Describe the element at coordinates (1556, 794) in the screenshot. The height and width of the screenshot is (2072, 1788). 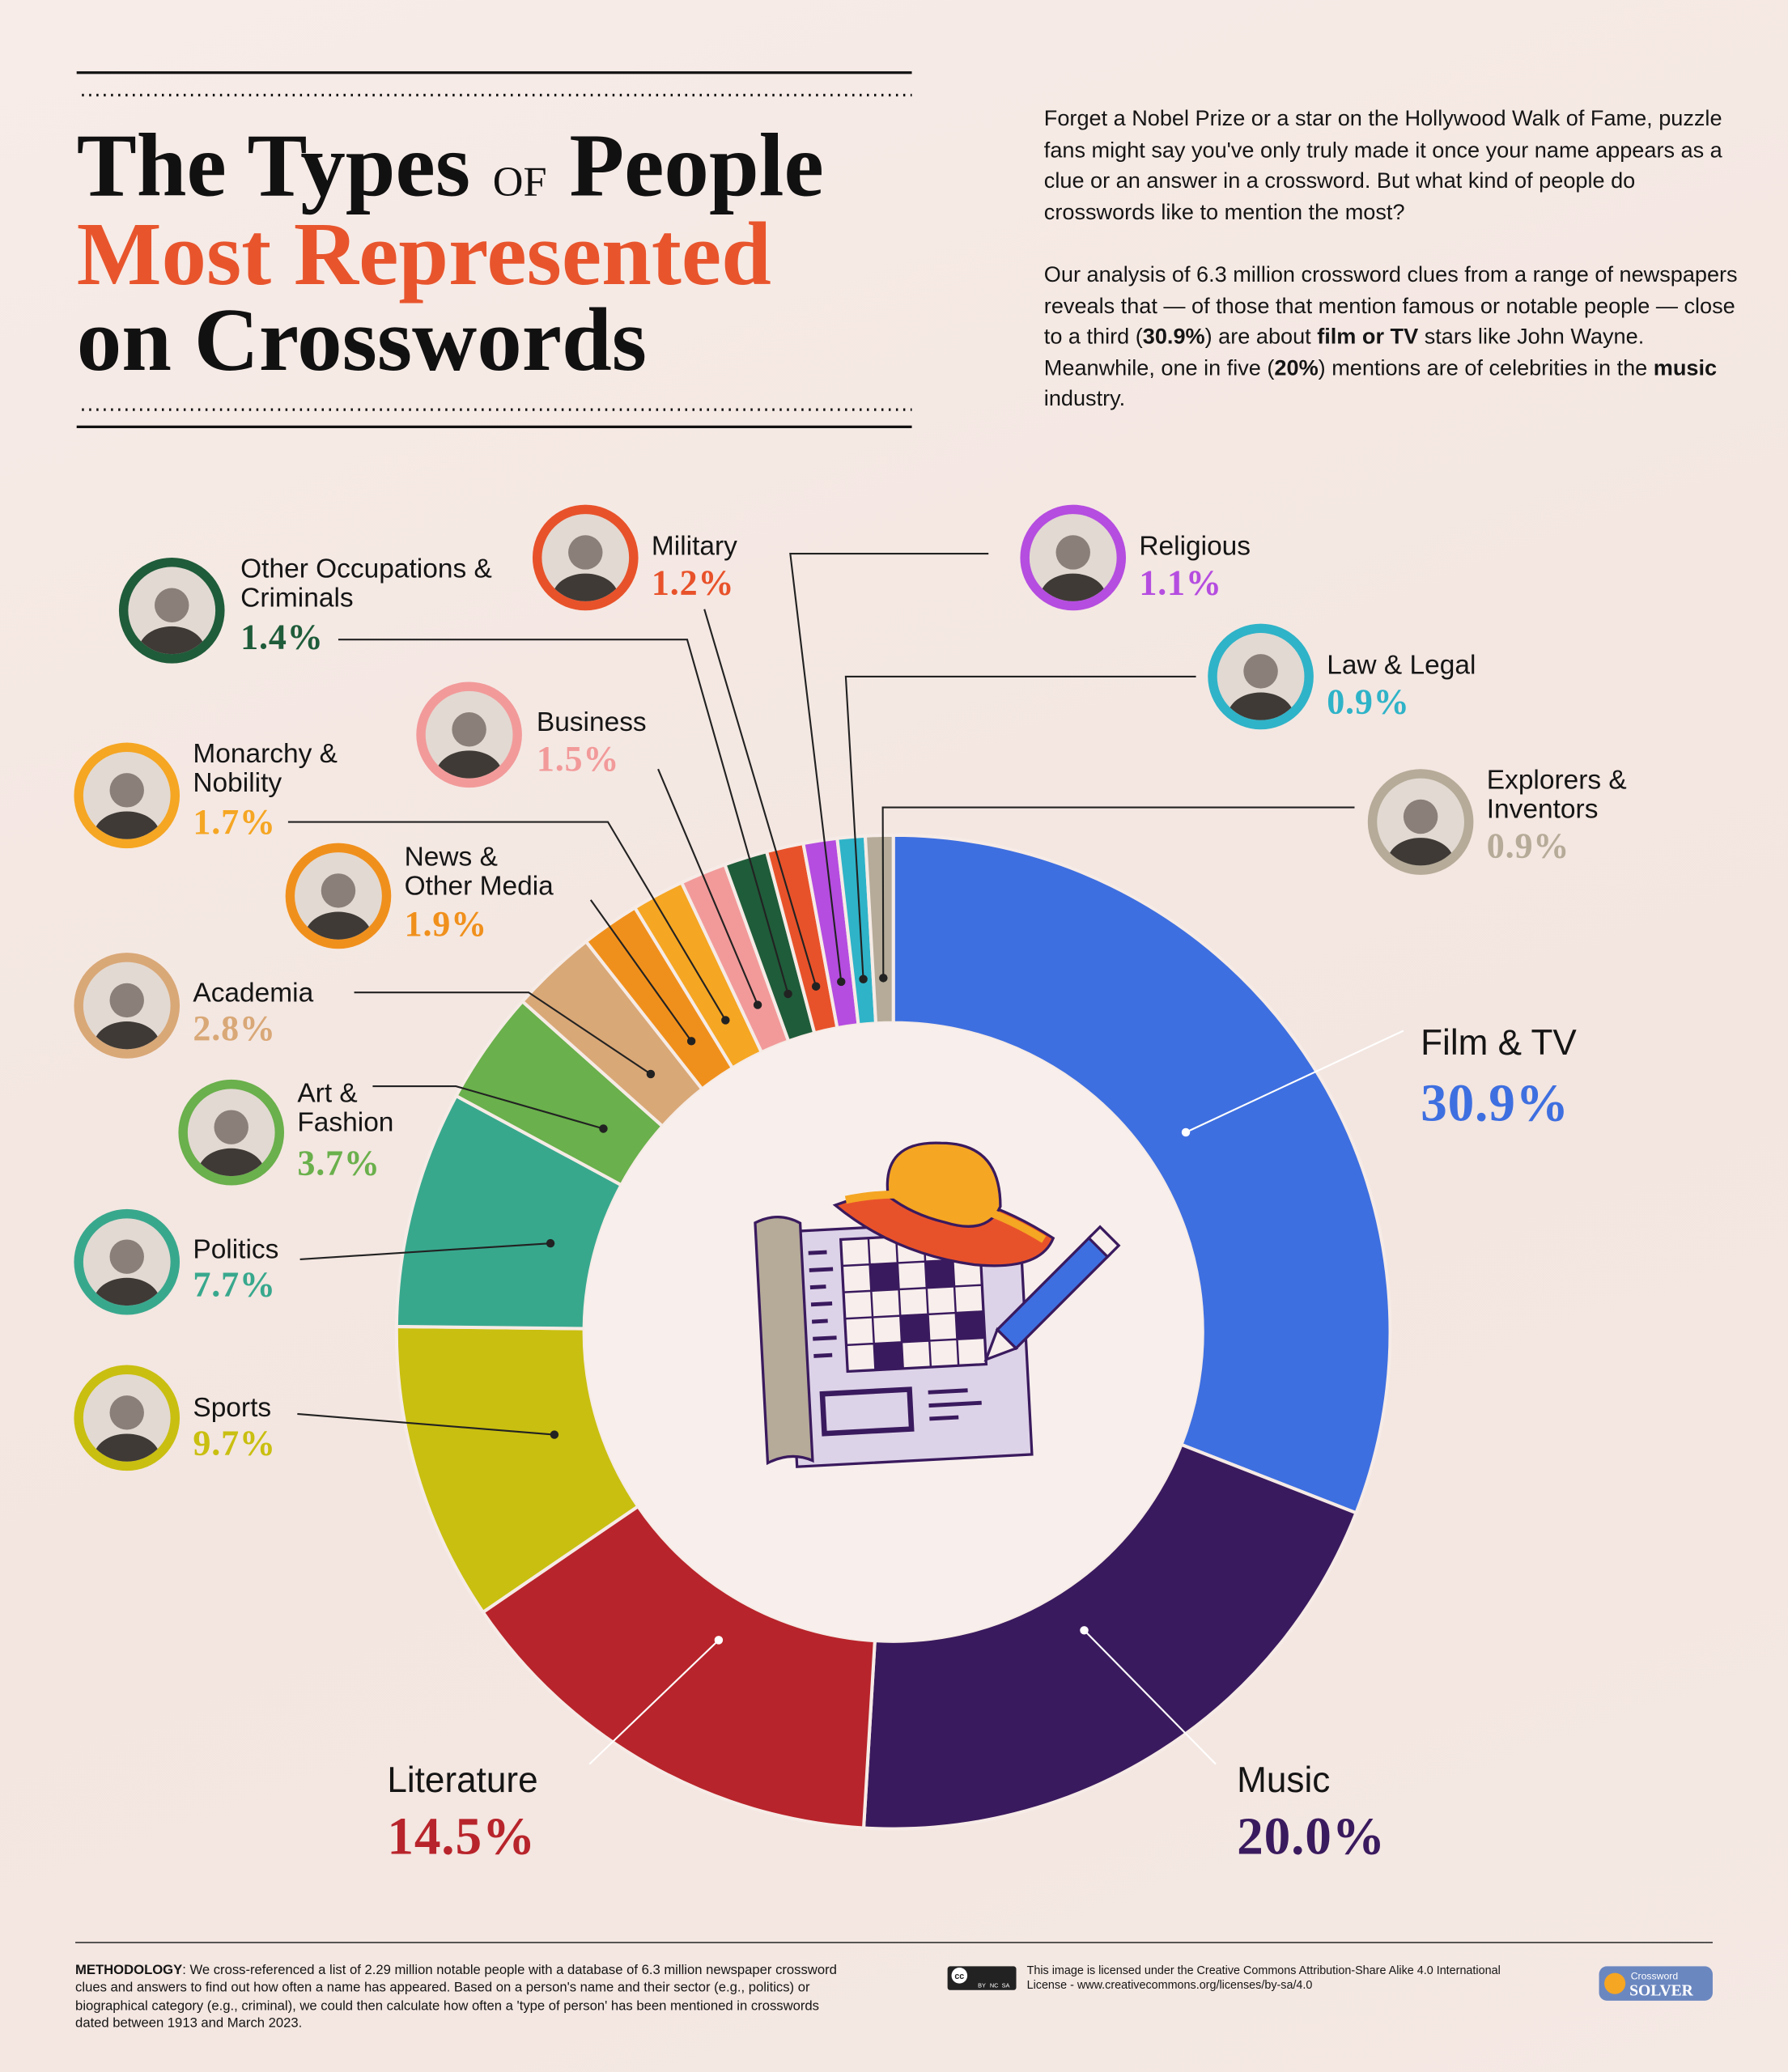
I see `category-label: Explorers & Inventors` at that location.